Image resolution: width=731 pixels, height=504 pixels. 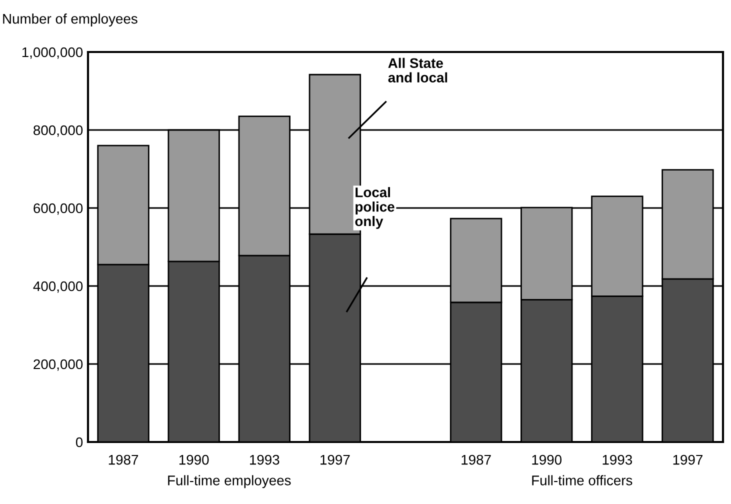 What do you see at coordinates (418, 70) in the screenshot?
I see `text: All State and local` at bounding box center [418, 70].